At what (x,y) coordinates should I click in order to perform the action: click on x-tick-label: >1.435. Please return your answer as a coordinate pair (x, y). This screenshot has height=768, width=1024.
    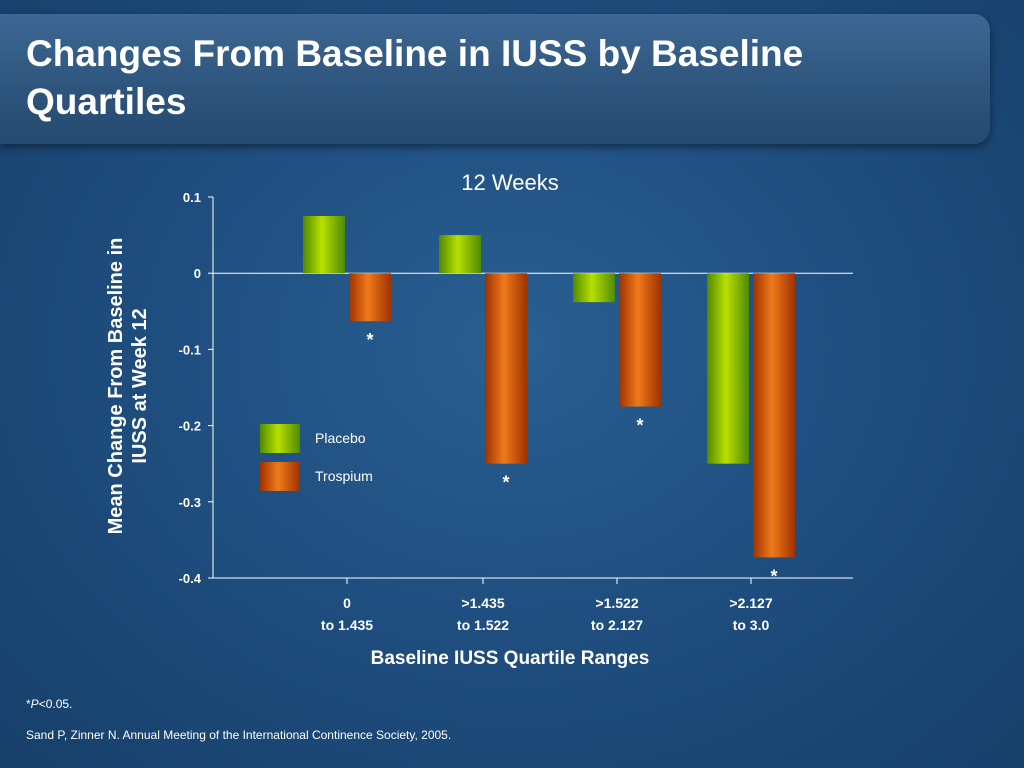
    Looking at the image, I should click on (482, 603).